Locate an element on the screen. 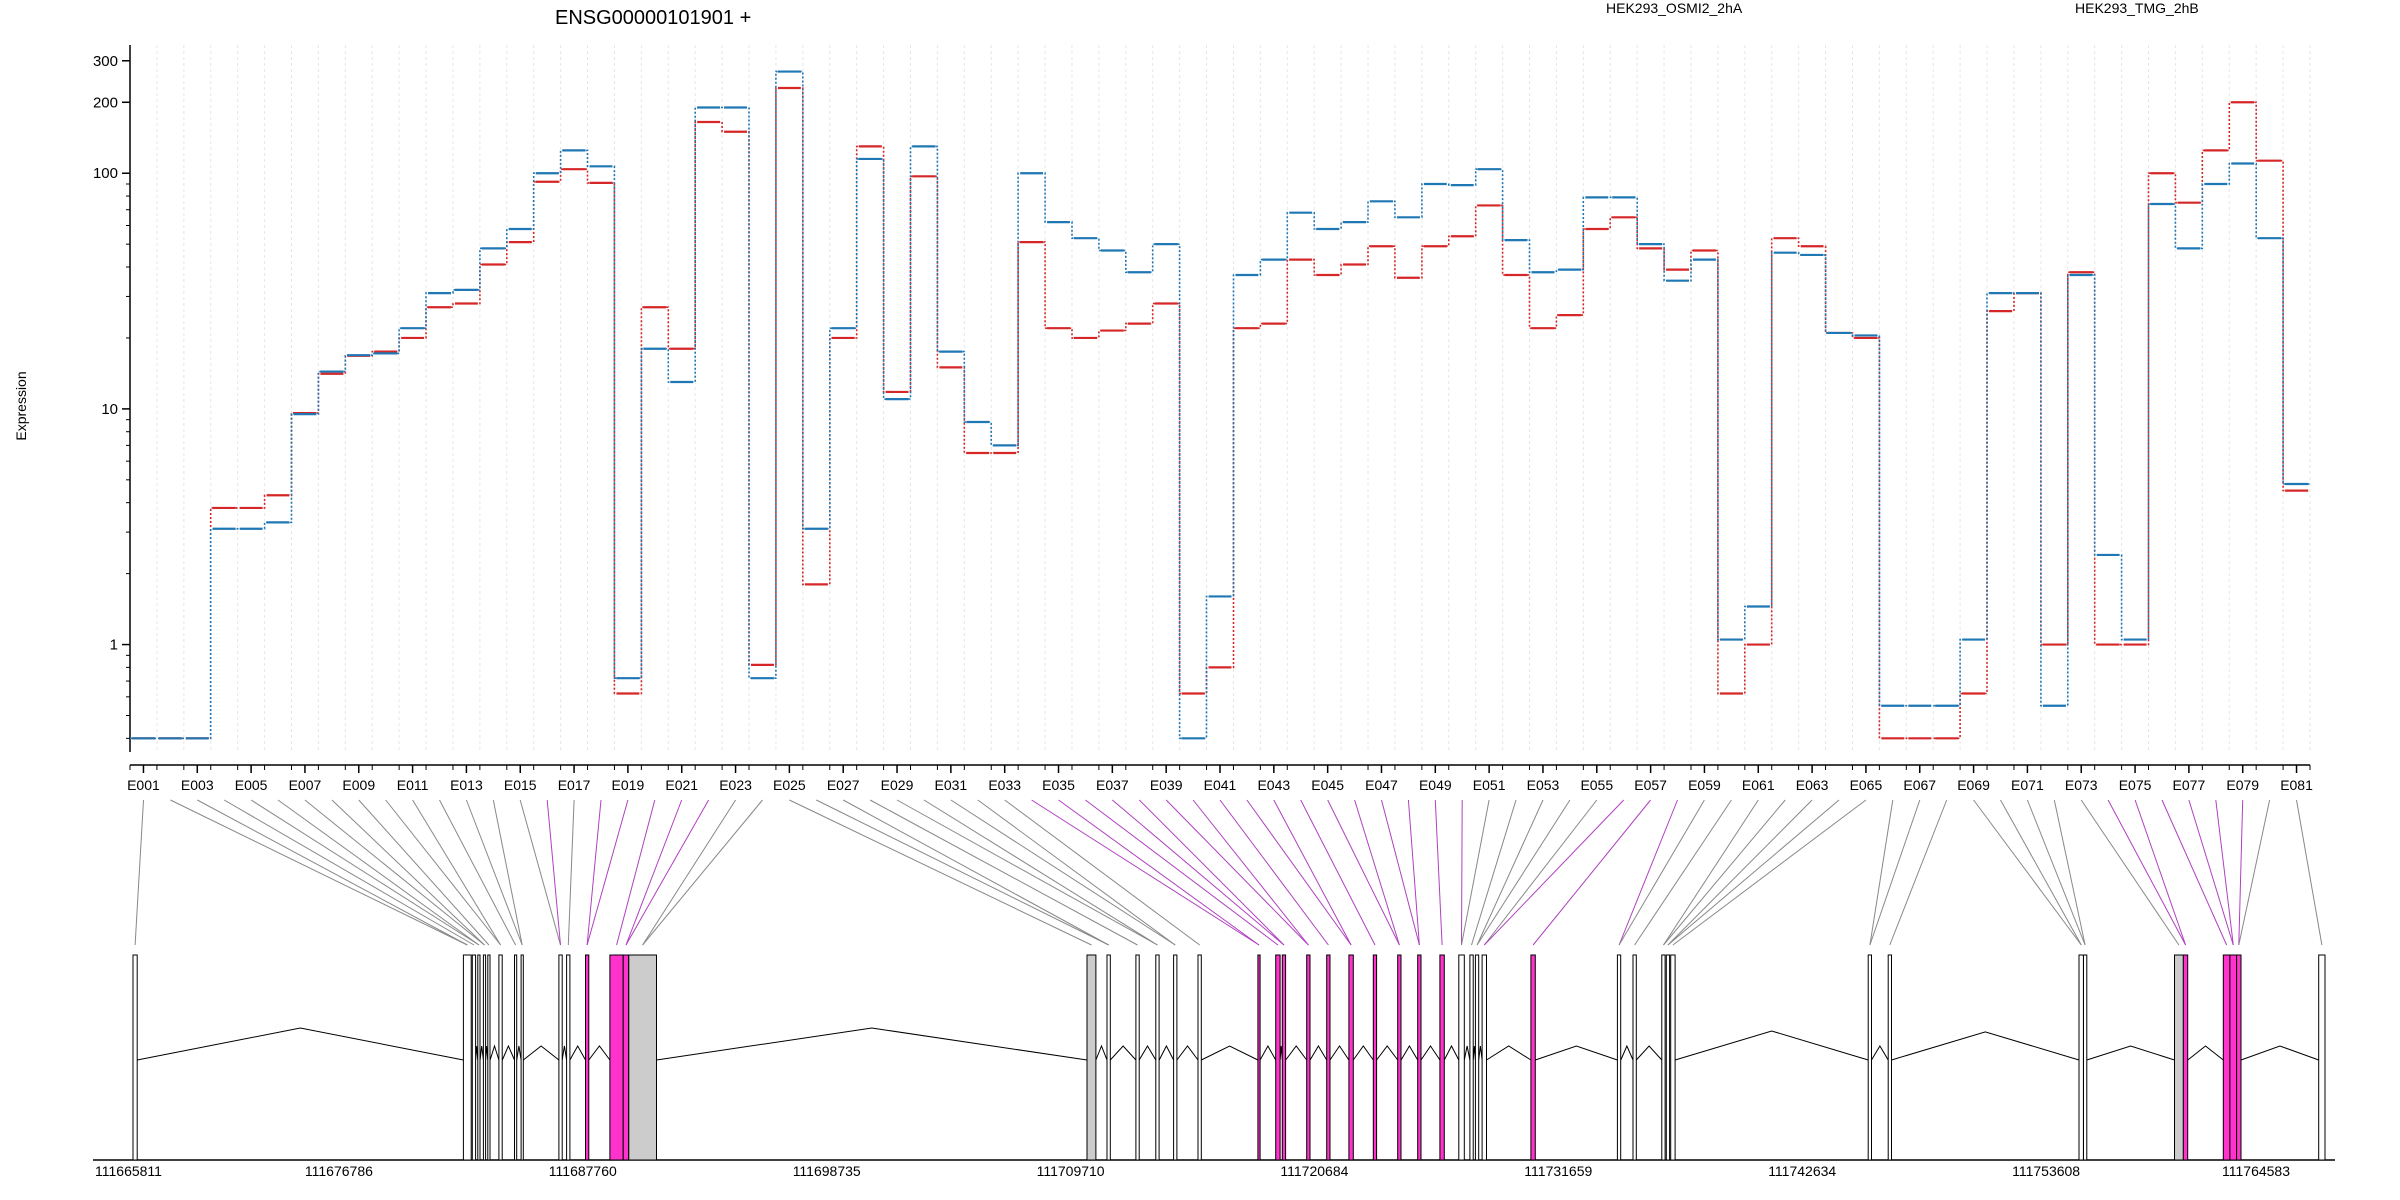  x-tick-label: E041 is located at coordinates (1220, 785).